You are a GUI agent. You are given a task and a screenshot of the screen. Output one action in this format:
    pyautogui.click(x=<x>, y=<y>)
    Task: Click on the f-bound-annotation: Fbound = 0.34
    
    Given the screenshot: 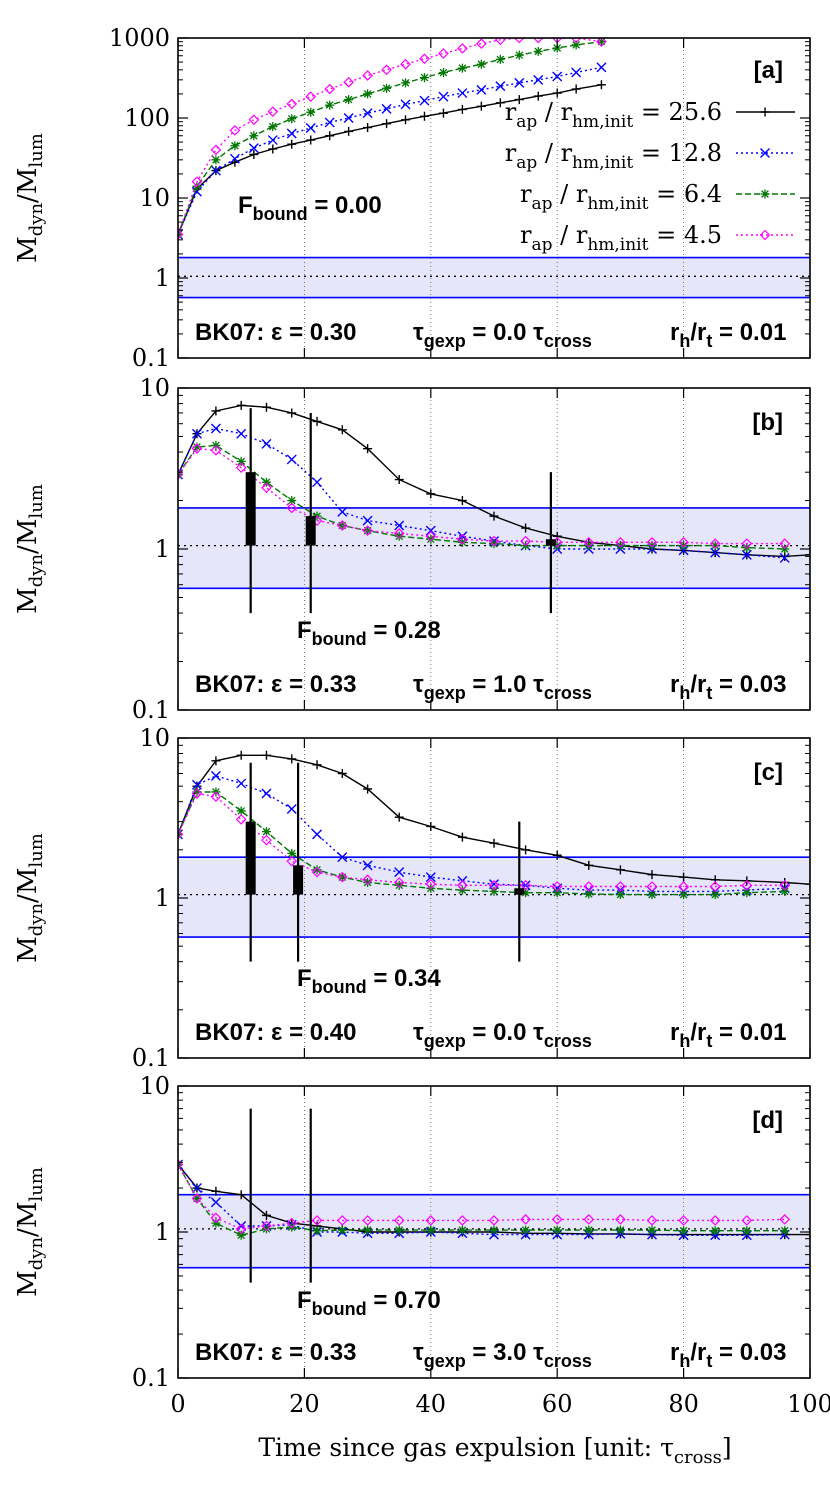 What is the action you would take?
    pyautogui.click(x=369, y=981)
    